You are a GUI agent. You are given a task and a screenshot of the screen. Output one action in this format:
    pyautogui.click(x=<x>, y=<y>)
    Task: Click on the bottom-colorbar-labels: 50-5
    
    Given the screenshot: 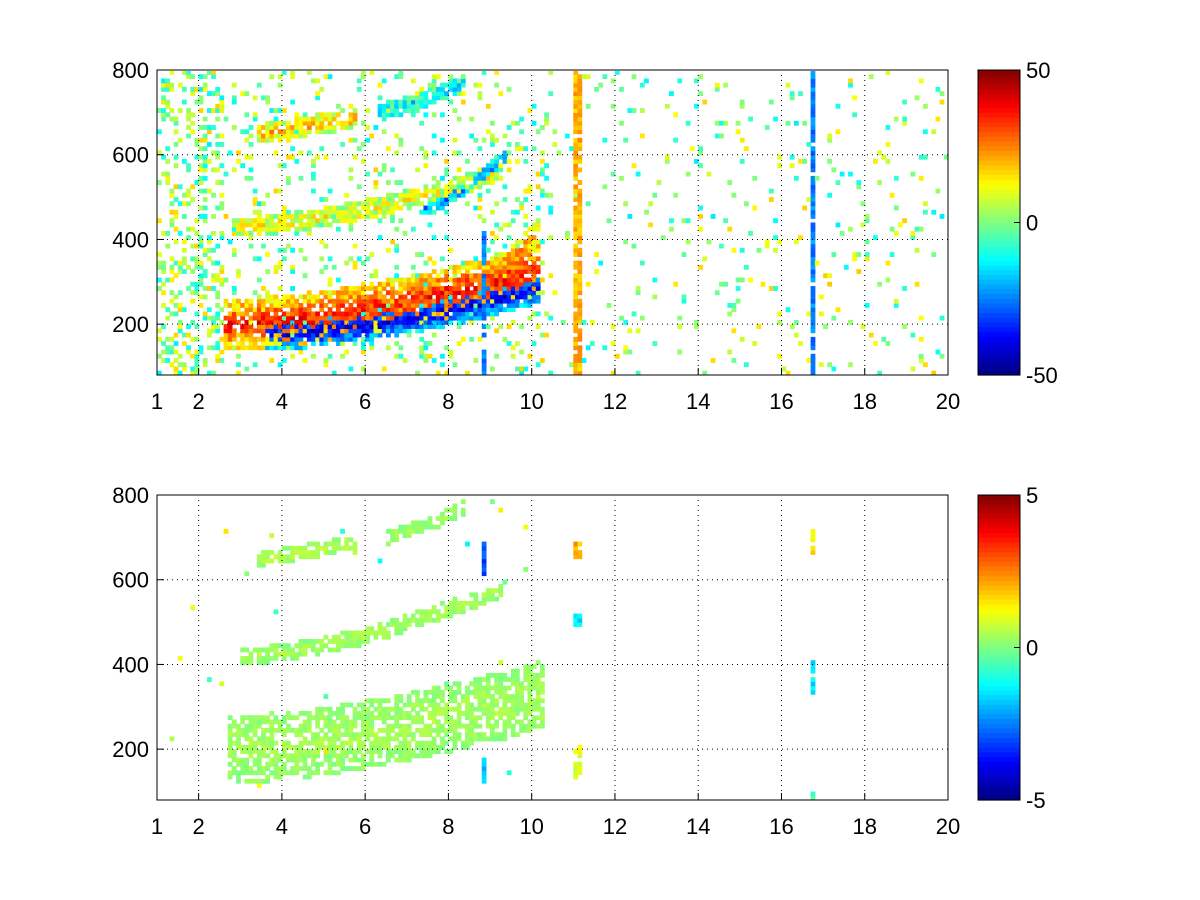 What is the action you would take?
    pyautogui.click(x=1030, y=648)
    